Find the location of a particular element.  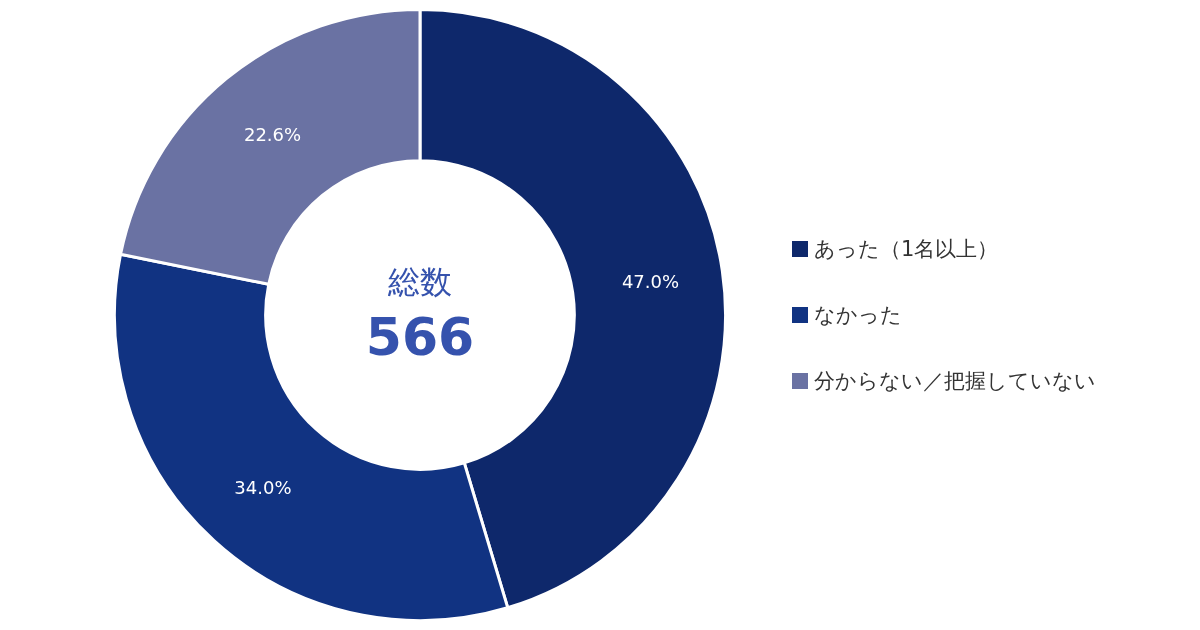

legend-label: なかった is located at coordinates (858, 315).